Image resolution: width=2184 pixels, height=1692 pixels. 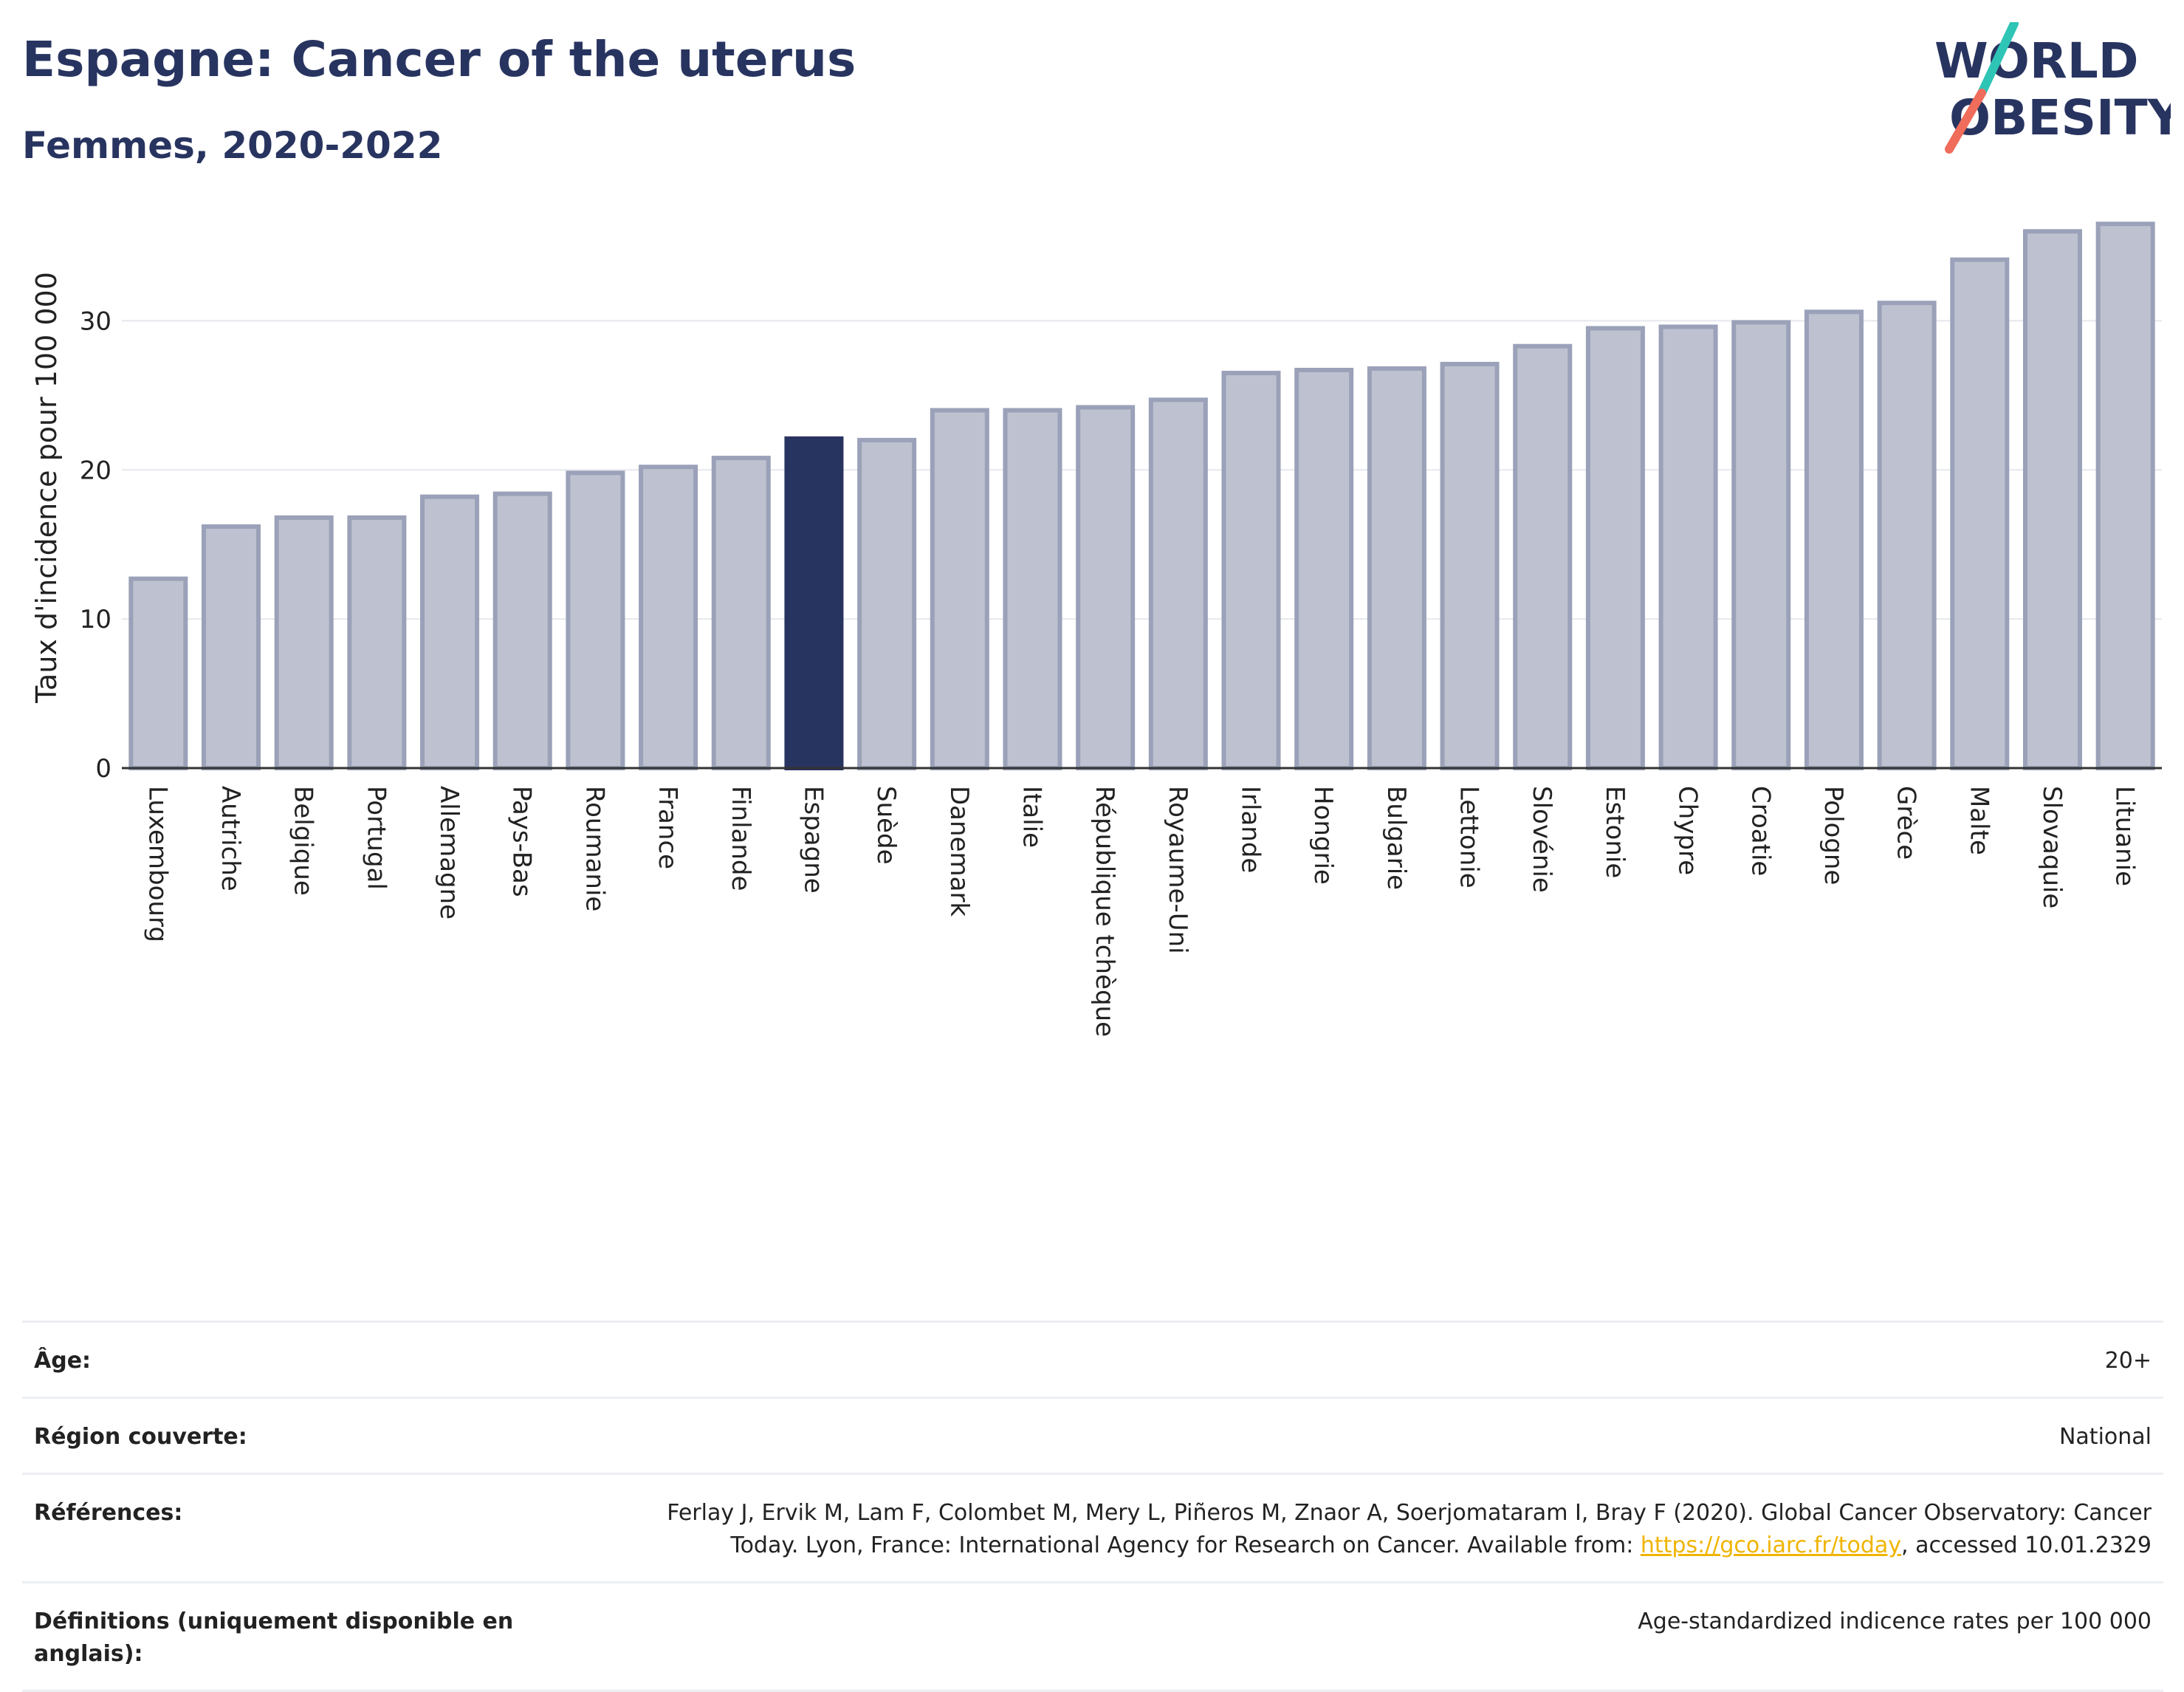 I want to click on meta-references-label: Références:, so click(x=109, y=1513).